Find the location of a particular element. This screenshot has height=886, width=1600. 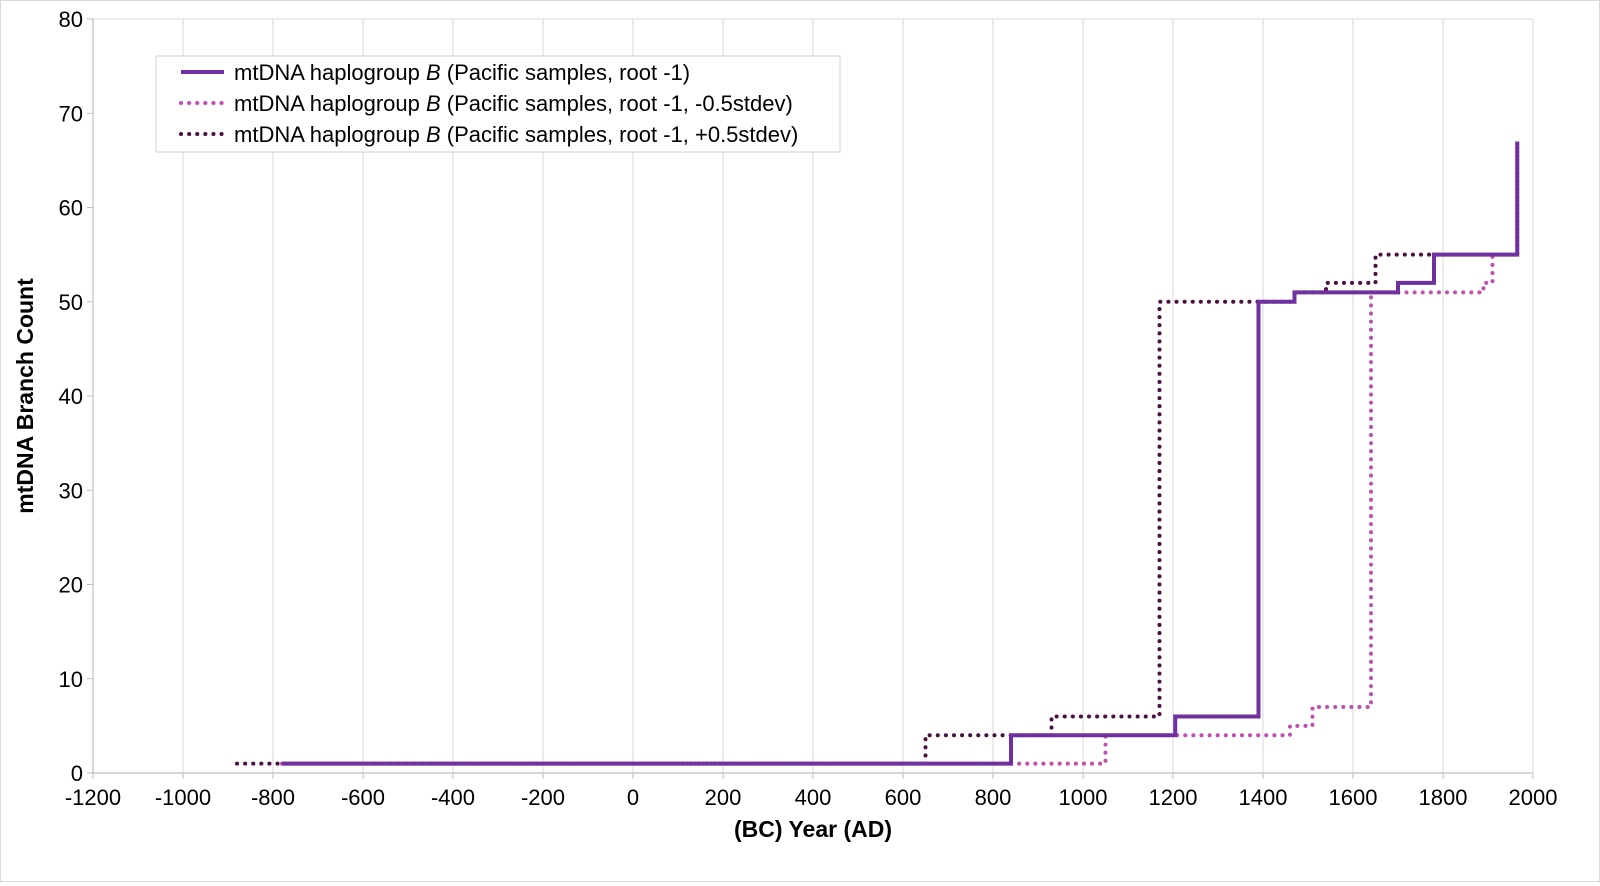

x-axis-title: (BC) Year (AD) is located at coordinates (813, 829).